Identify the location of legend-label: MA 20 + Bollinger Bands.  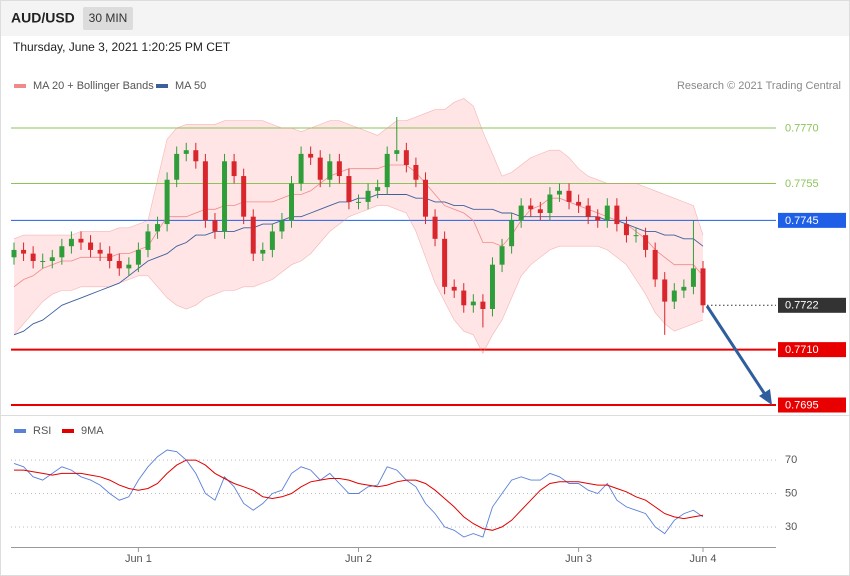
(93, 86).